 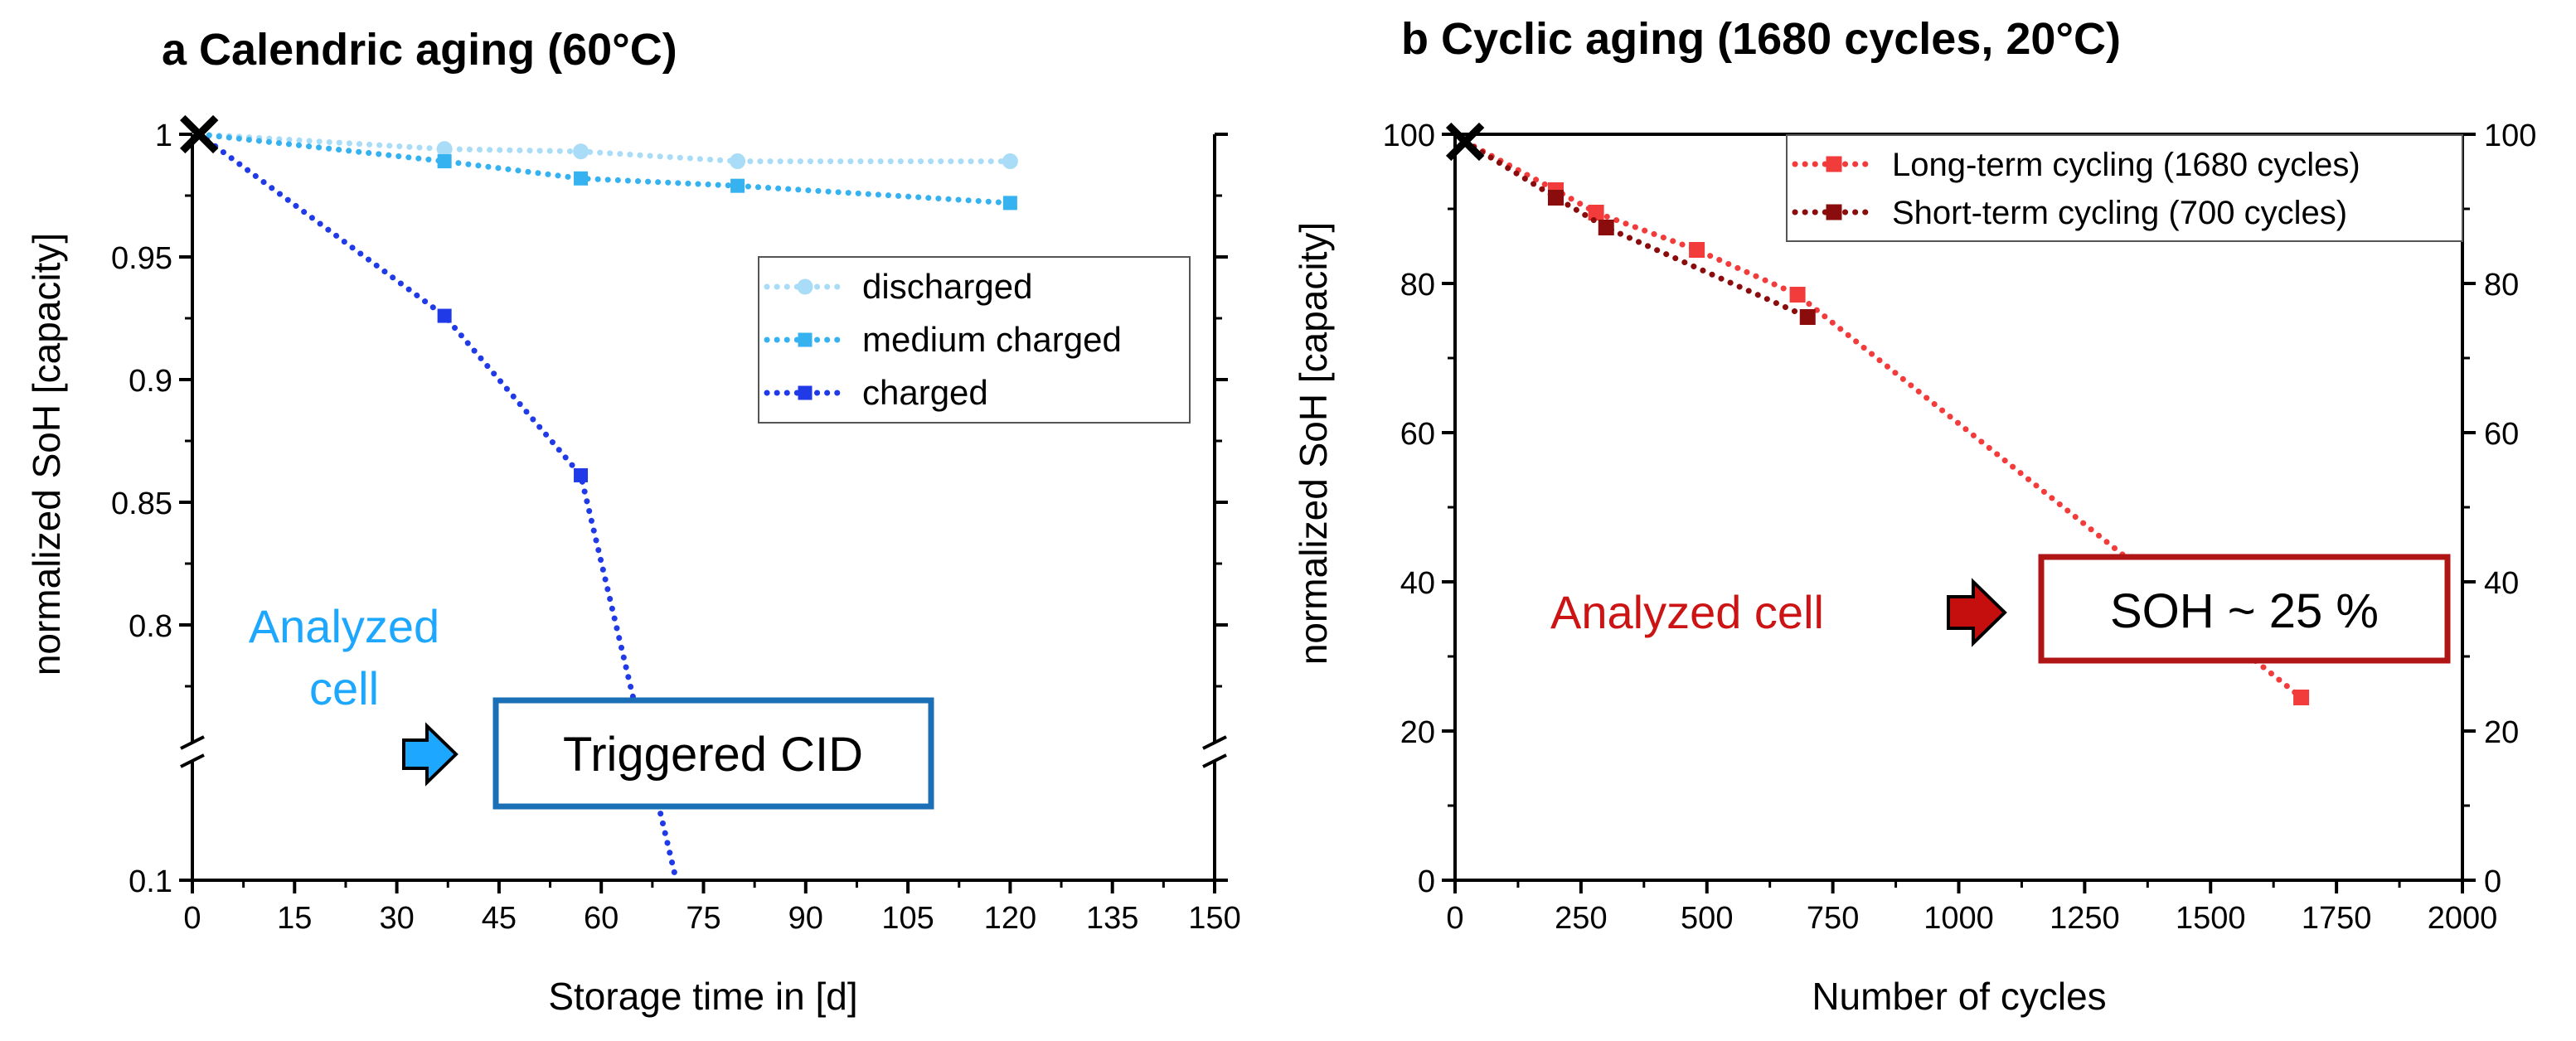 I want to click on x-tick-label: 250, so click(x=1581, y=918).